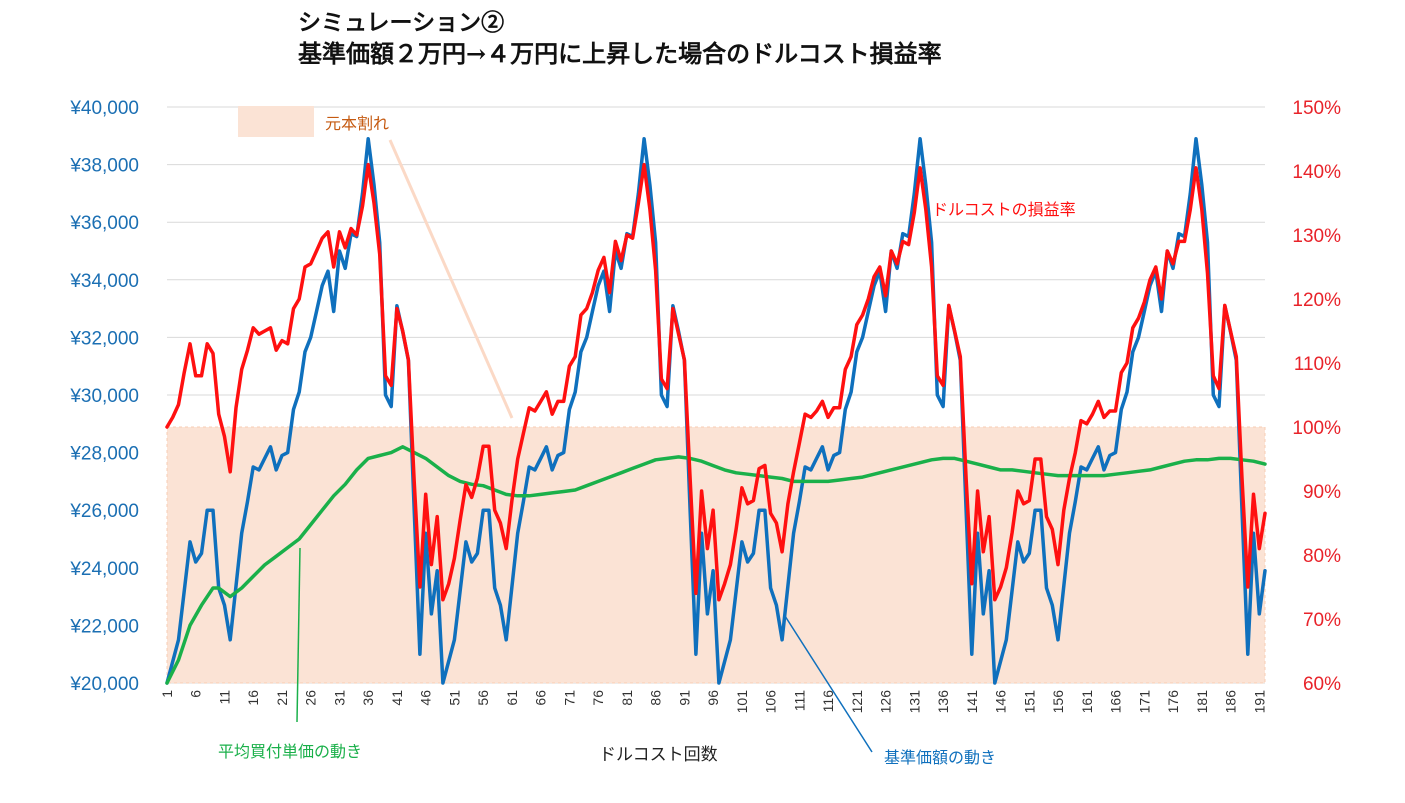  I want to click on x-axis-tick-label: 166, so click(1116, 702).